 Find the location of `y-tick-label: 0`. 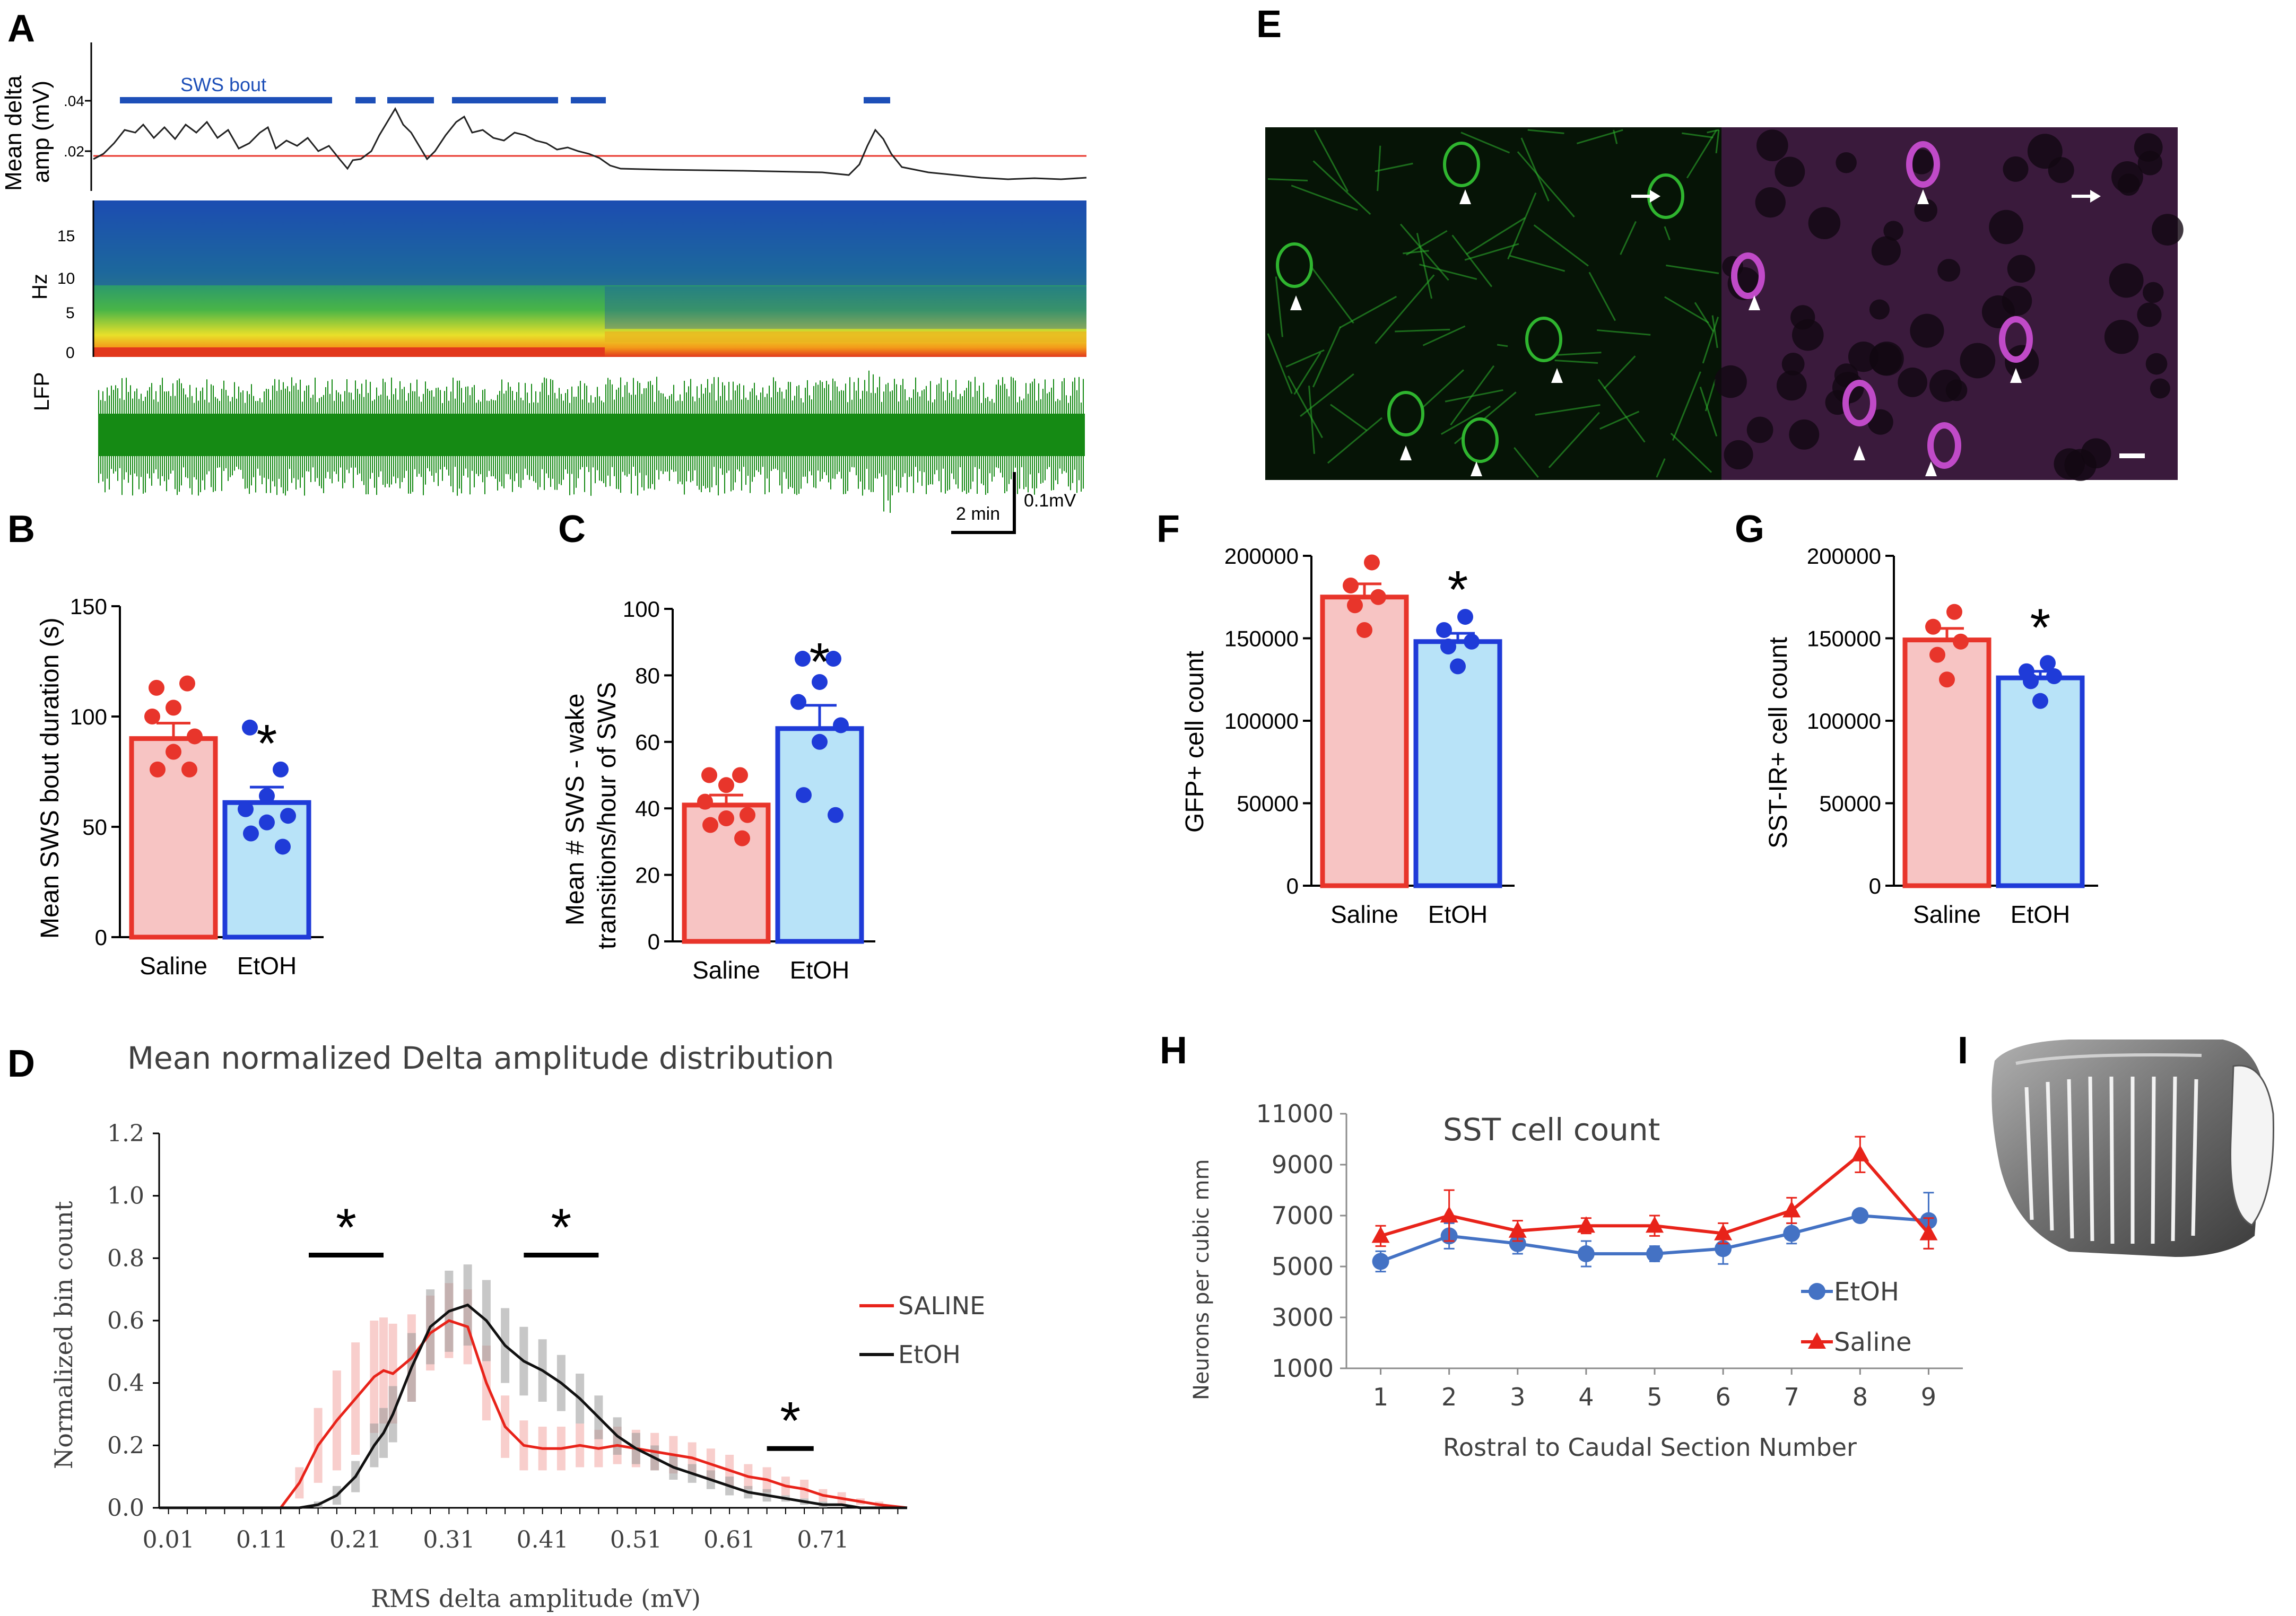

y-tick-label: 0 is located at coordinates (1292, 885).